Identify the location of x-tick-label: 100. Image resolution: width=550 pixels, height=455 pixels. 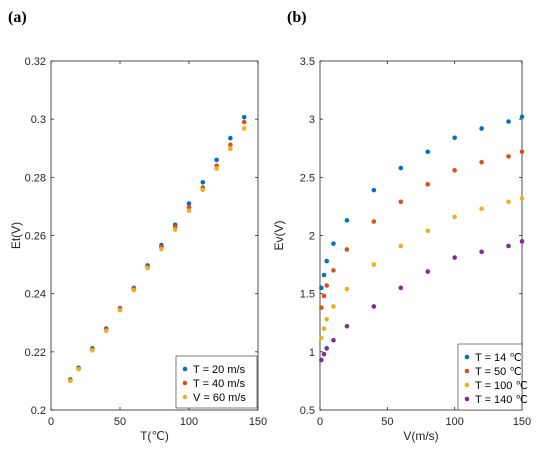
(454, 422).